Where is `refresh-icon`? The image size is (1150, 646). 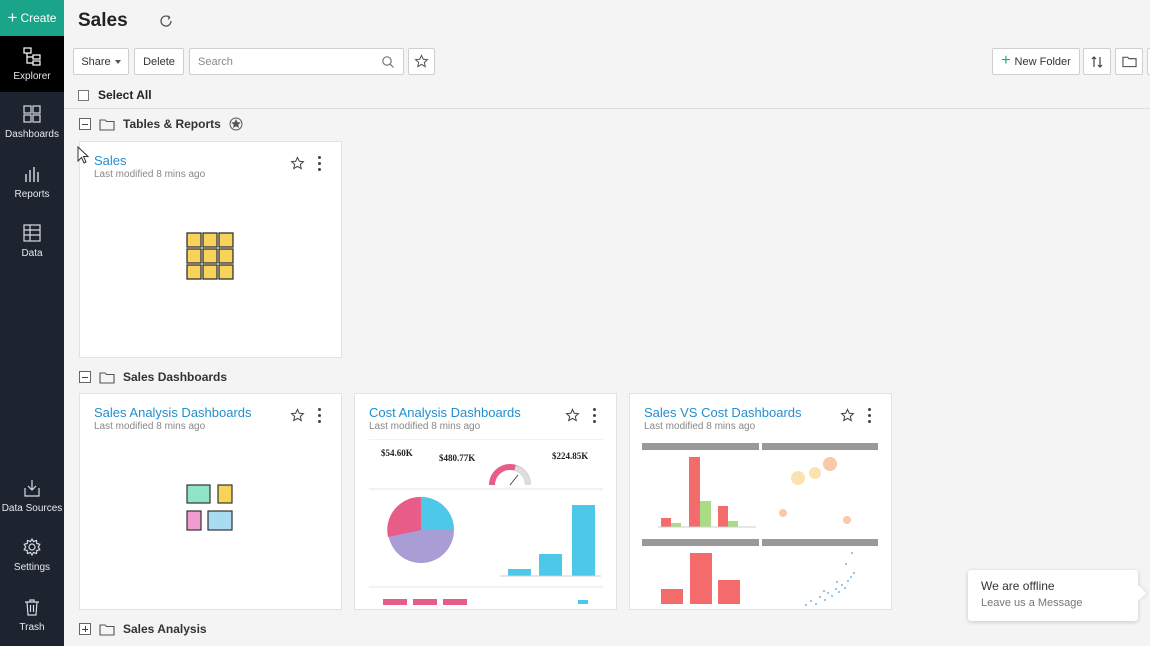 refresh-icon is located at coordinates (166, 21).